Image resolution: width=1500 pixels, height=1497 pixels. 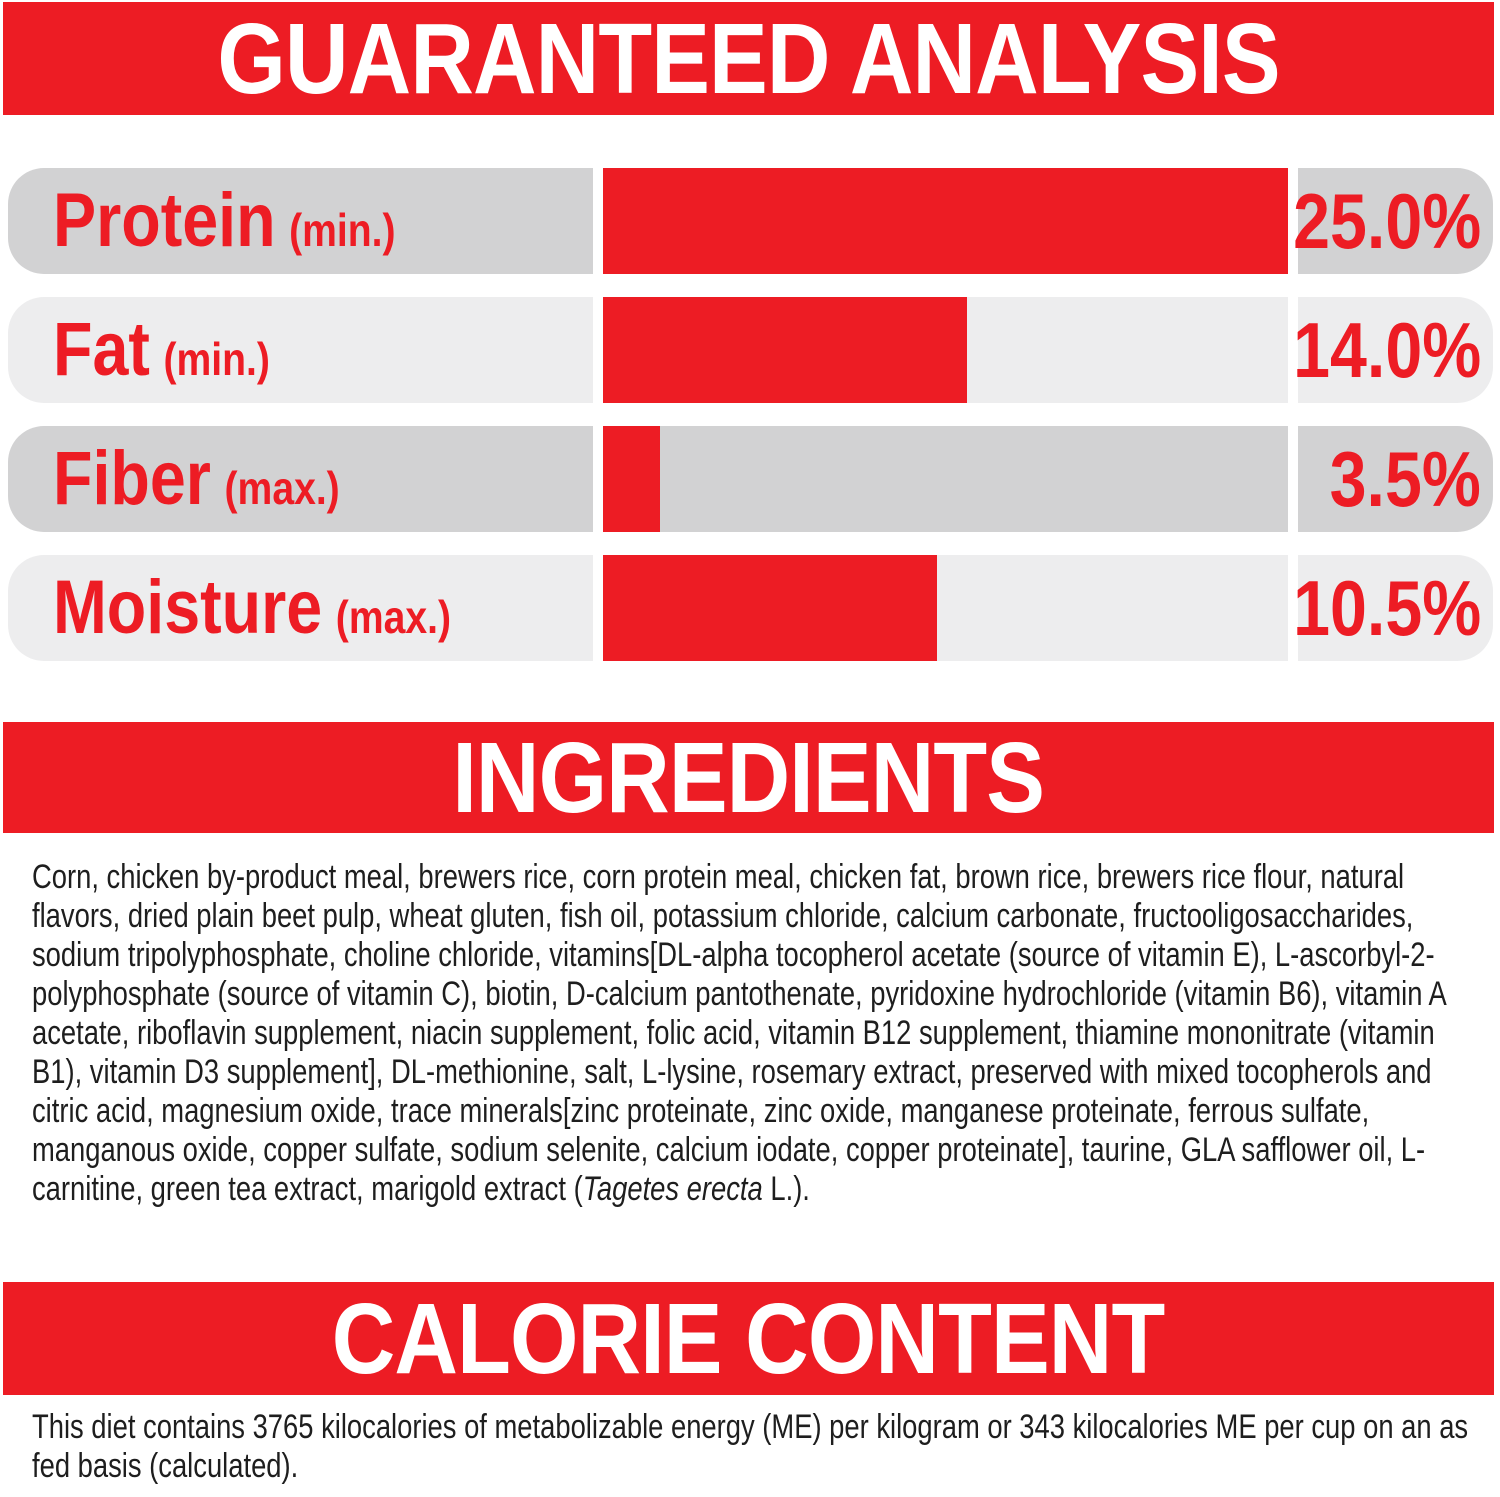 What do you see at coordinates (164, 220) in the screenshot?
I see `nutrient-name: Protein` at bounding box center [164, 220].